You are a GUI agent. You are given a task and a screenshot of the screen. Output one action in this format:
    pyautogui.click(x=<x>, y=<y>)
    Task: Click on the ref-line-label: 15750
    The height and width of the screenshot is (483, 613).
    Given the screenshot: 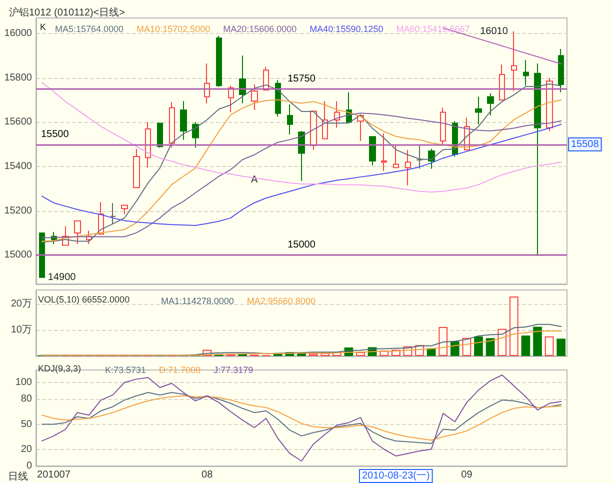 What is the action you would take?
    pyautogui.click(x=302, y=78)
    